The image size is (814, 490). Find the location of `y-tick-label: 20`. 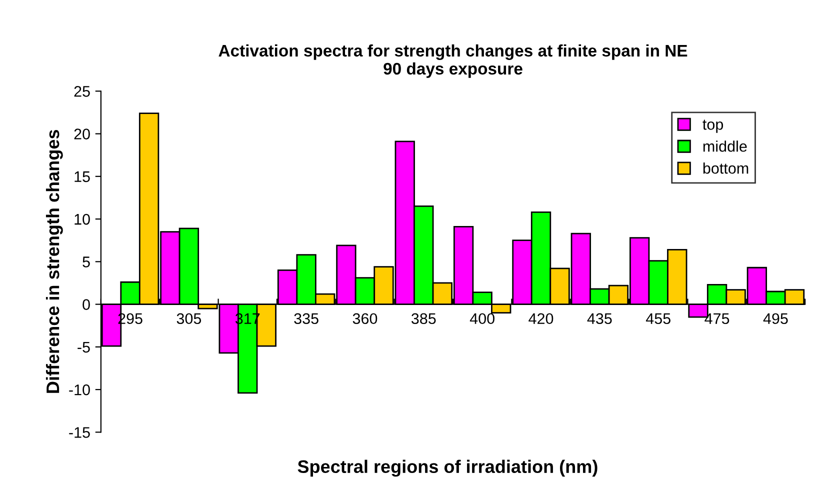

y-tick-label: 20 is located at coordinates (82, 134).